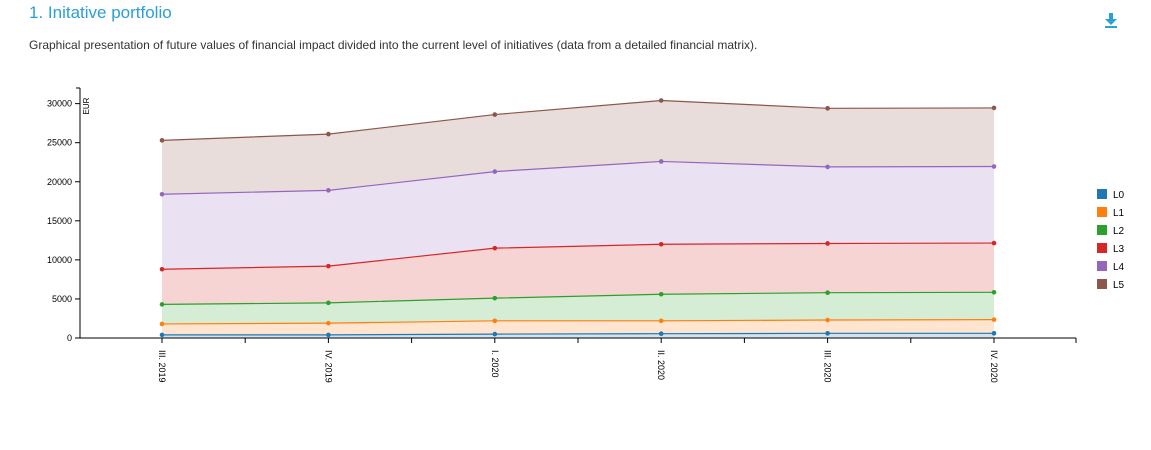 The image size is (1151, 450). I want to click on x-tick-label-0: III. 2019, so click(162, 366).